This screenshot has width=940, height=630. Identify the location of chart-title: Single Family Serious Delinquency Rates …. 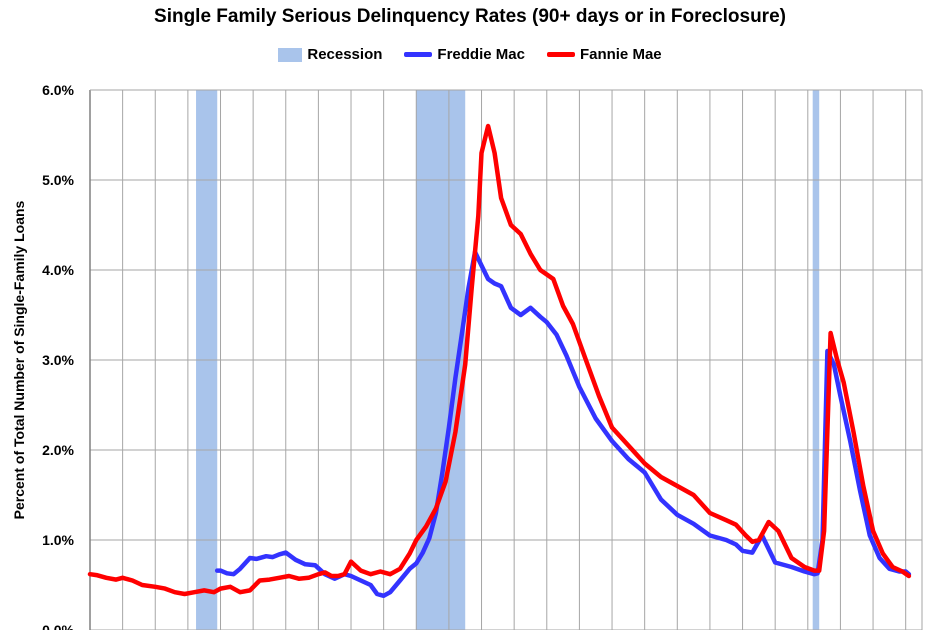
(470, 16).